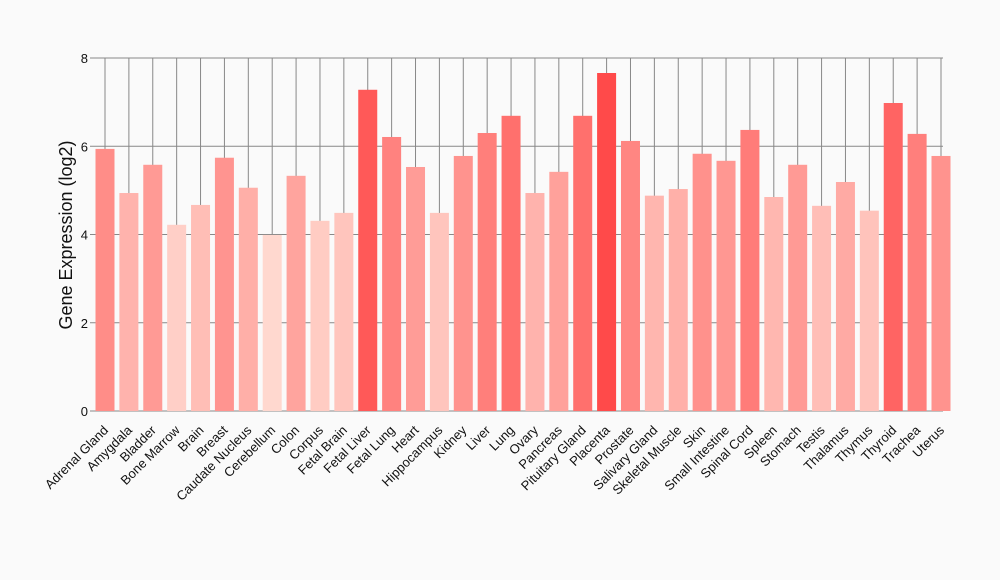 This screenshot has height=580, width=1000. Describe the element at coordinates (678, 300) in the screenshot. I see `bar-skeletal-muscle` at that location.